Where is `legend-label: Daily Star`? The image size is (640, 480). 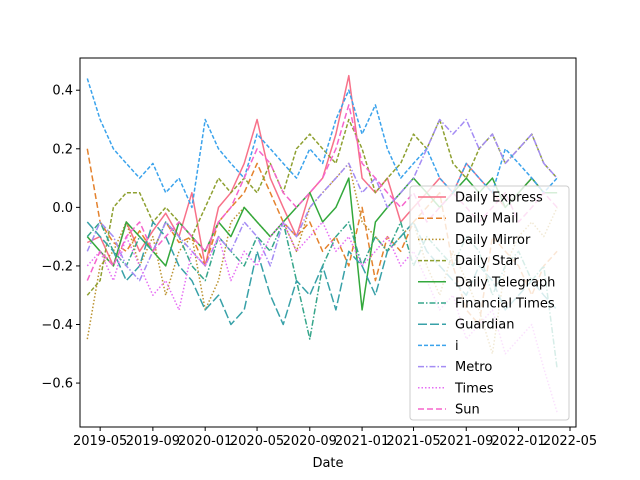 legend-label: Daily Star is located at coordinates (487, 261).